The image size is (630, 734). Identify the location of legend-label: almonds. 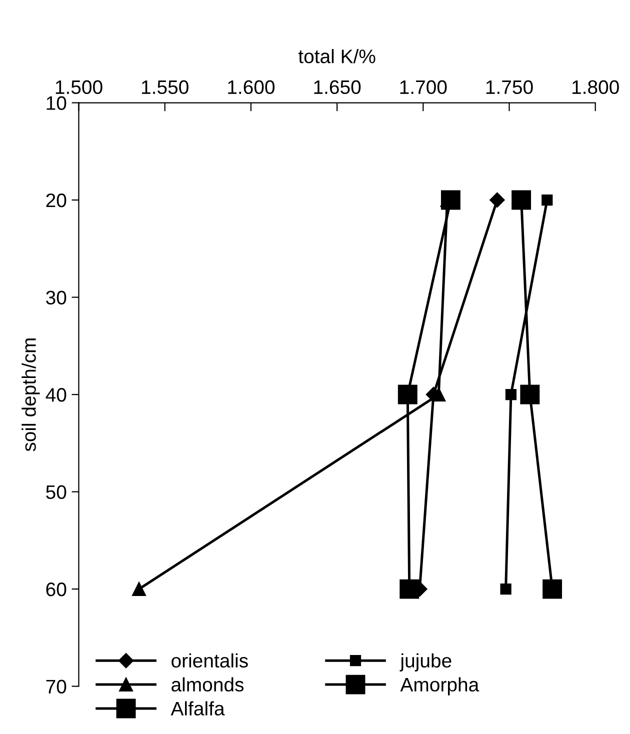
(208, 684).